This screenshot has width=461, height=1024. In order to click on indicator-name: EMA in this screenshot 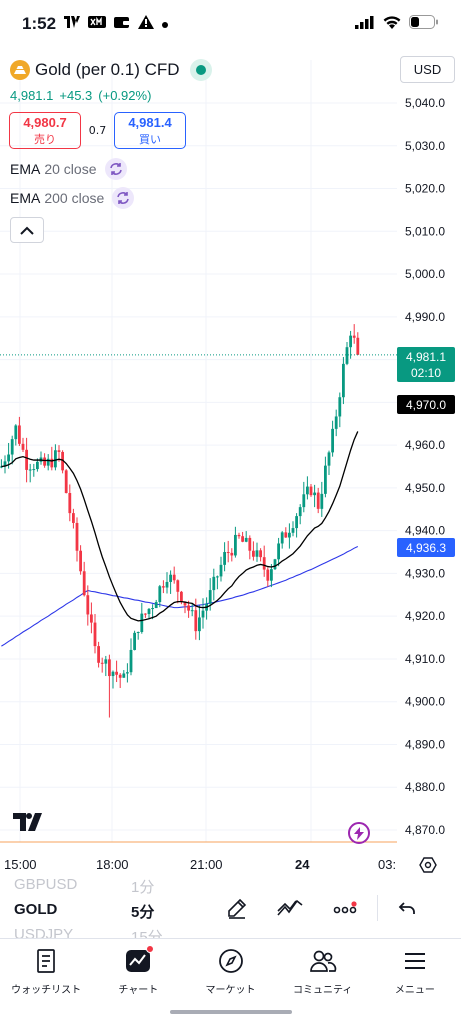, I will do `click(25, 169)`.